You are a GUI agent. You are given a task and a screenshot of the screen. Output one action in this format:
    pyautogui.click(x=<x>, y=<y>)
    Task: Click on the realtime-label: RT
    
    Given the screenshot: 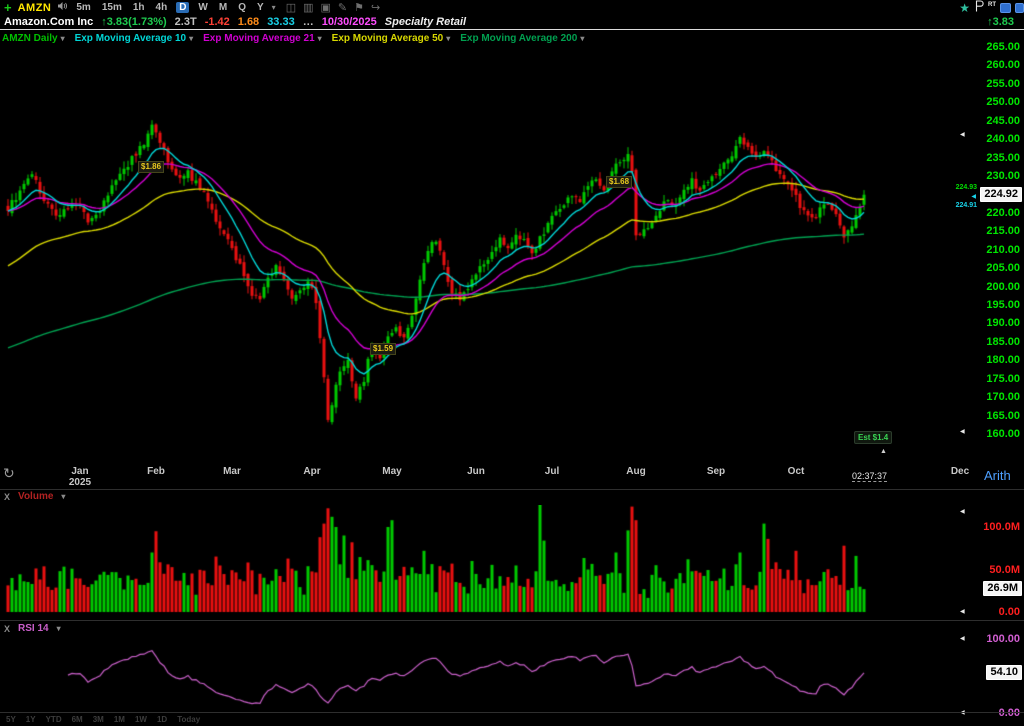 What is the action you would take?
    pyautogui.click(x=992, y=4)
    